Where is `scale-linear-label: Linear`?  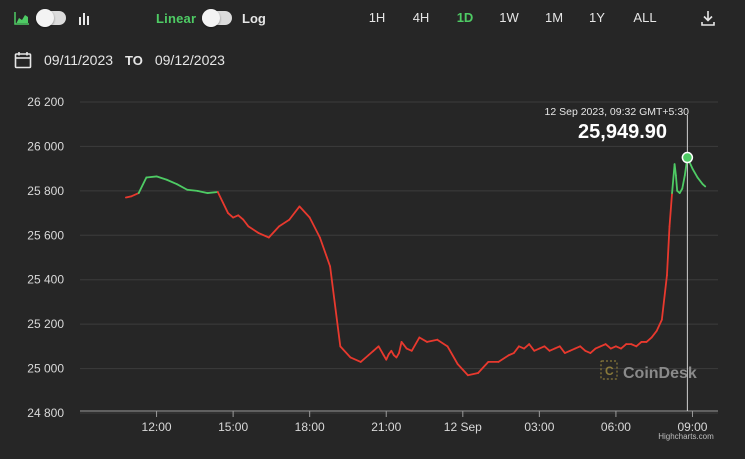
scale-linear-label: Linear is located at coordinates (176, 18).